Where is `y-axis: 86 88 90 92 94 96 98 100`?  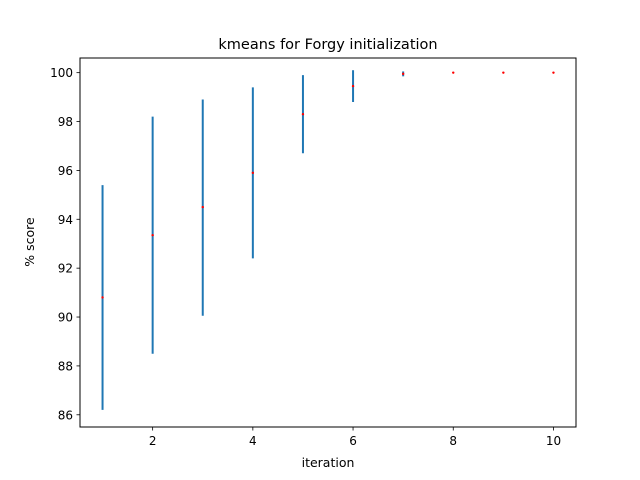 y-axis: 86 88 90 92 94 96 98 100 is located at coordinates (65, 244).